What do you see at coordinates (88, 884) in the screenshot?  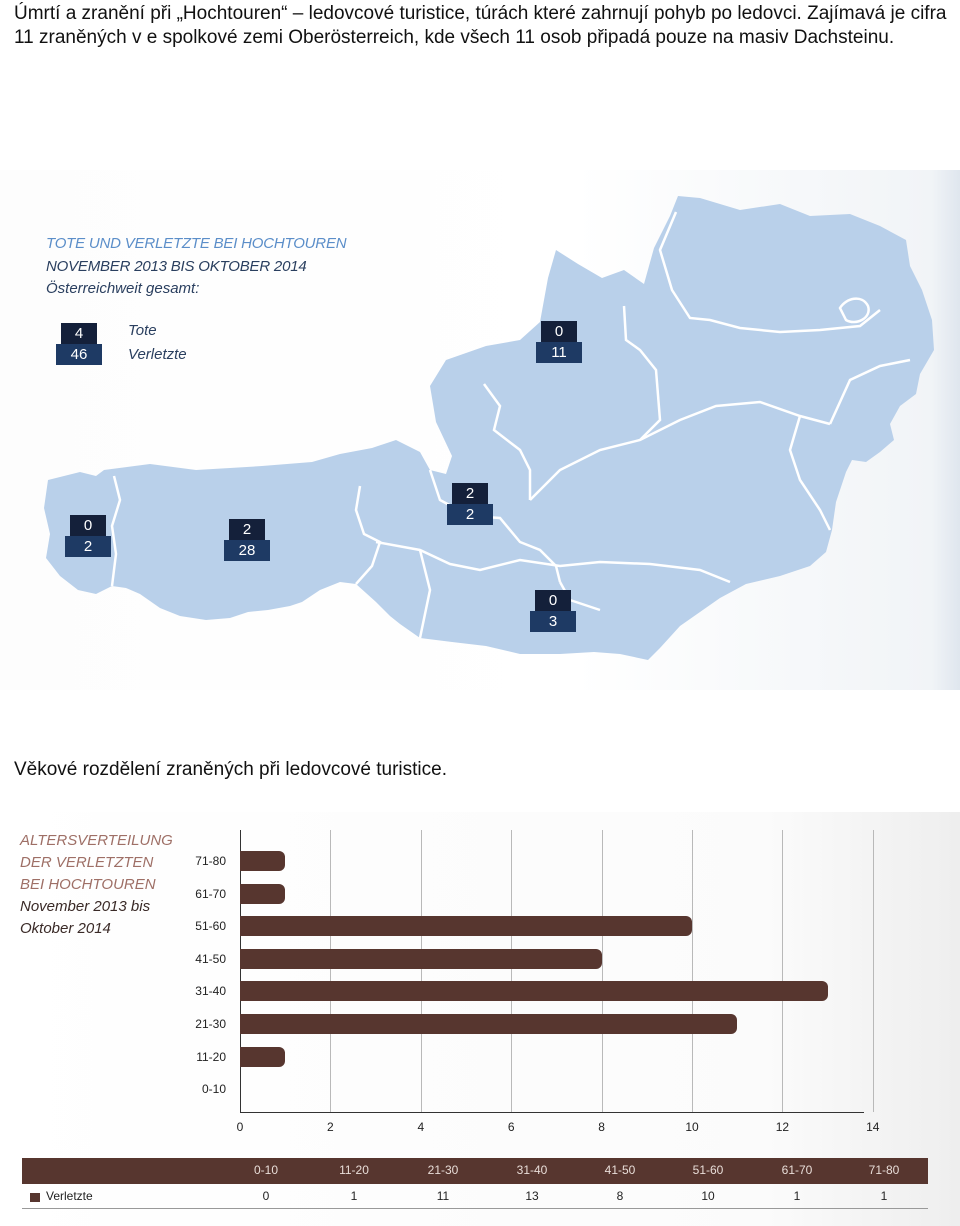 I see `chart-title-line3: BEI HOCHTOUREN` at bounding box center [88, 884].